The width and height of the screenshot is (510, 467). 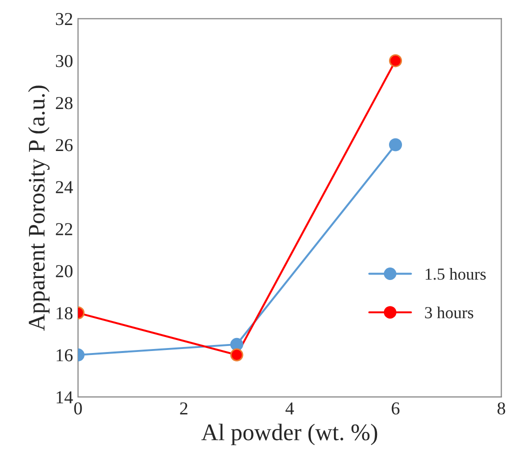 What do you see at coordinates (64, 187) in the screenshot?
I see `y-tick-label: 24` at bounding box center [64, 187].